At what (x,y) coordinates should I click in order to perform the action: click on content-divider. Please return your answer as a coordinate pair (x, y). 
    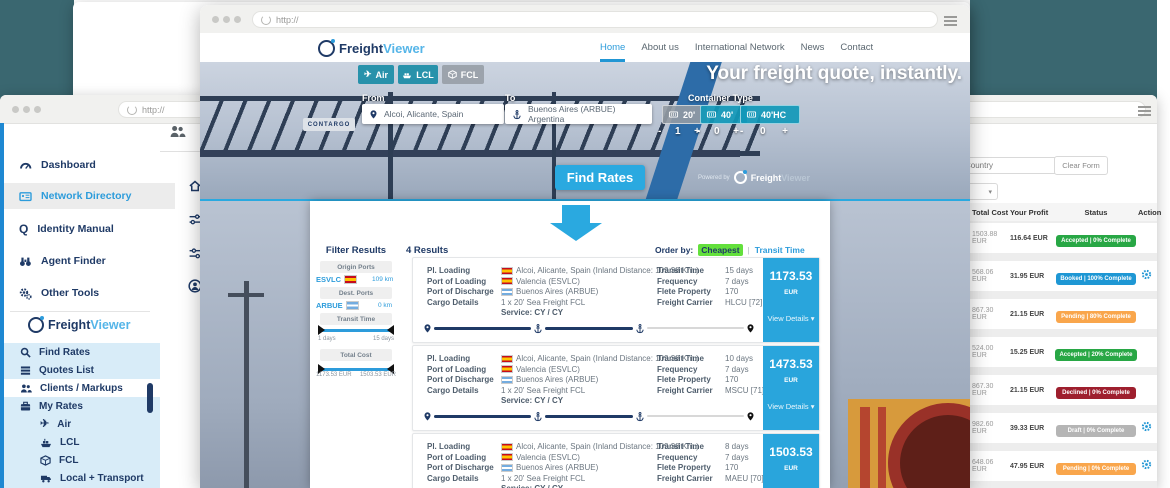
    Looking at the image, I should click on (185, 151).